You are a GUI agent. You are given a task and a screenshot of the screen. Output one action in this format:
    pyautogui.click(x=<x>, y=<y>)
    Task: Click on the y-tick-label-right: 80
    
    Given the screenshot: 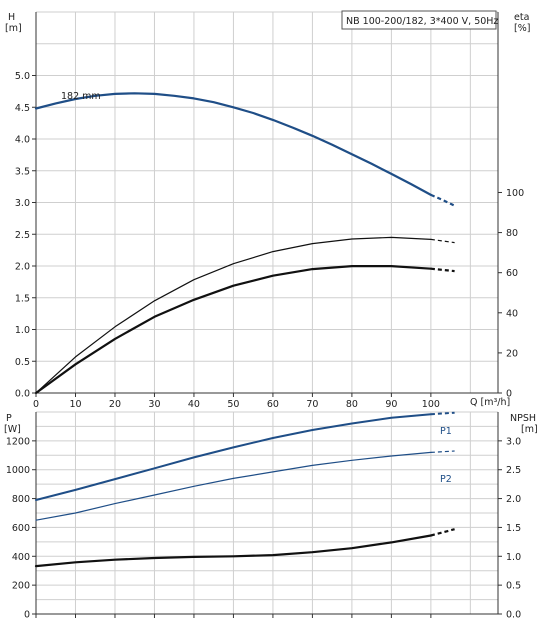 What is the action you would take?
    pyautogui.click(x=512, y=233)
    